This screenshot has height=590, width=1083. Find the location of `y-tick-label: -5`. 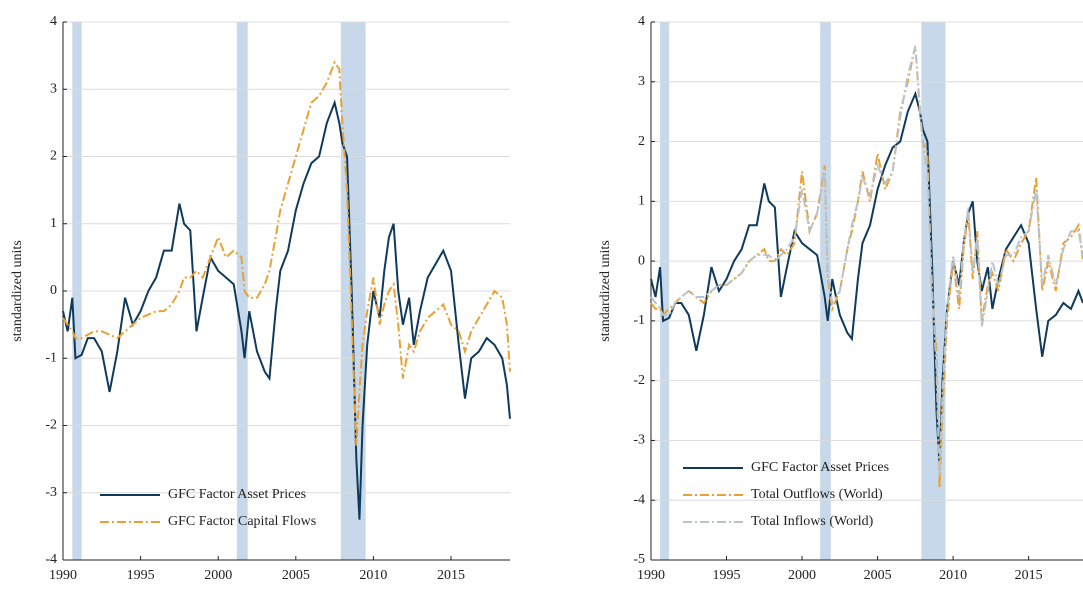

y-tick-label: -5 is located at coordinates (639, 559).